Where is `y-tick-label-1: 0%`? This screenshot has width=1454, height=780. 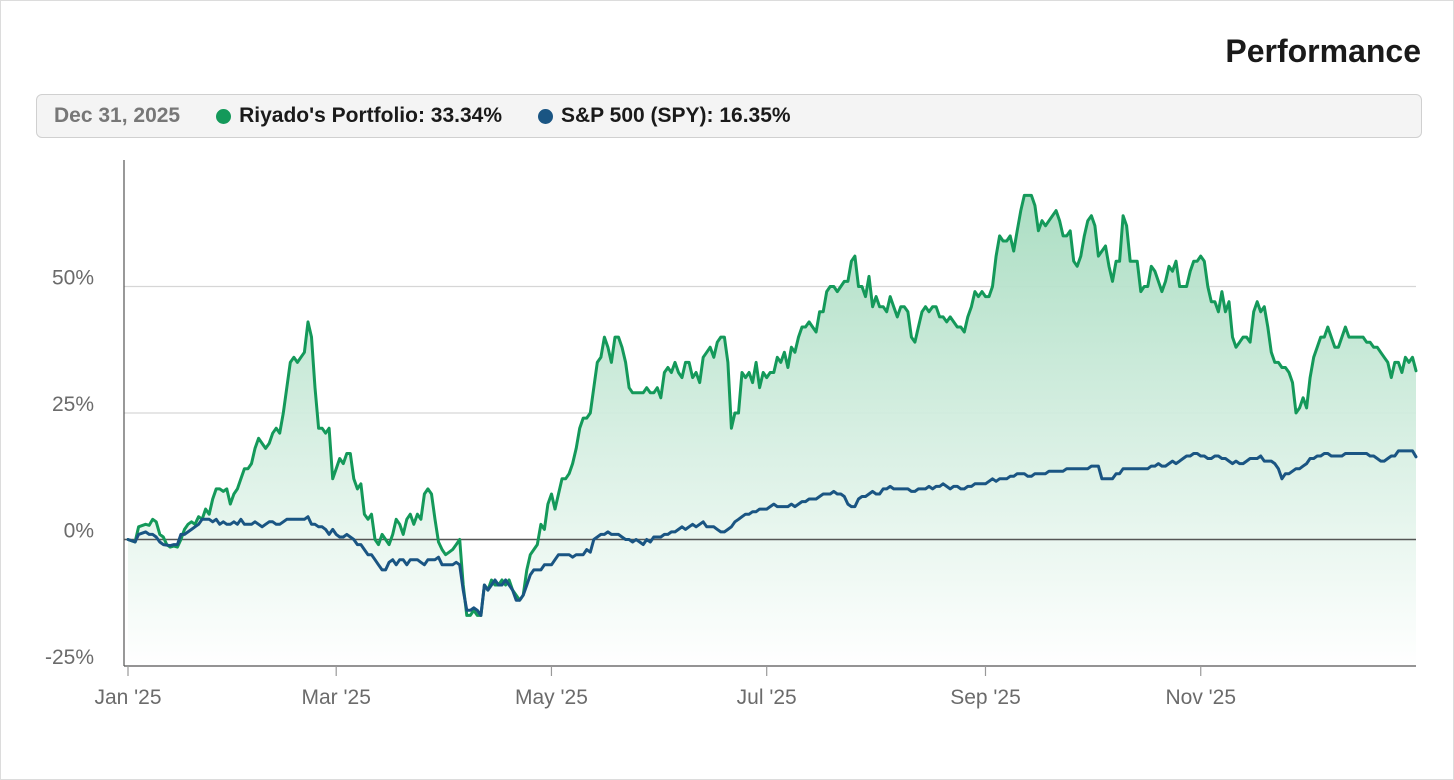 y-tick-label-1: 0% is located at coordinates (79, 531).